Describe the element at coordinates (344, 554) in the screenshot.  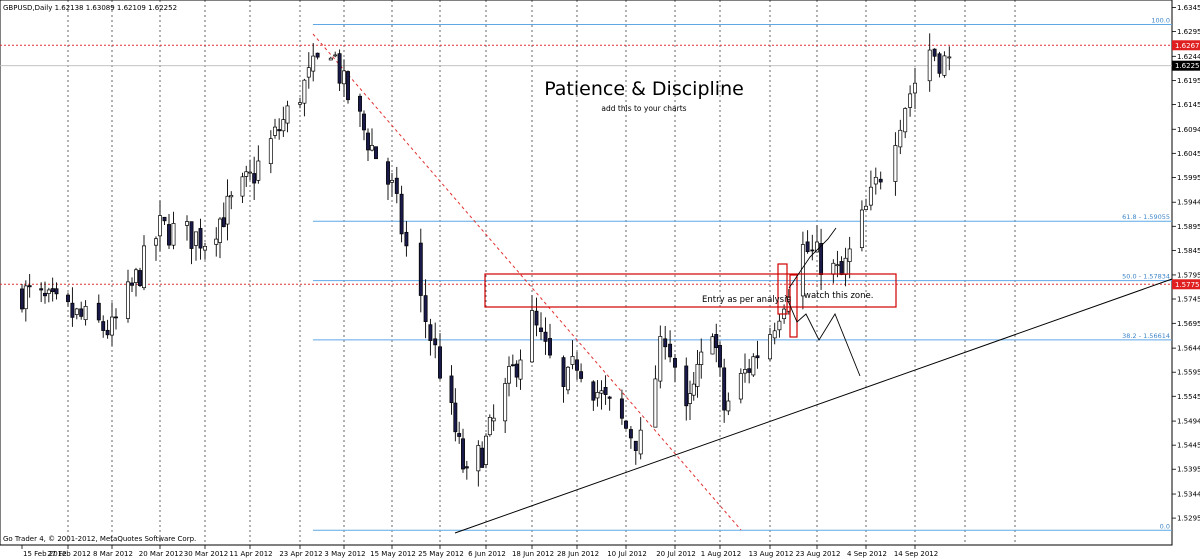
I see `x-tick-label: 3 May 2012` at that location.